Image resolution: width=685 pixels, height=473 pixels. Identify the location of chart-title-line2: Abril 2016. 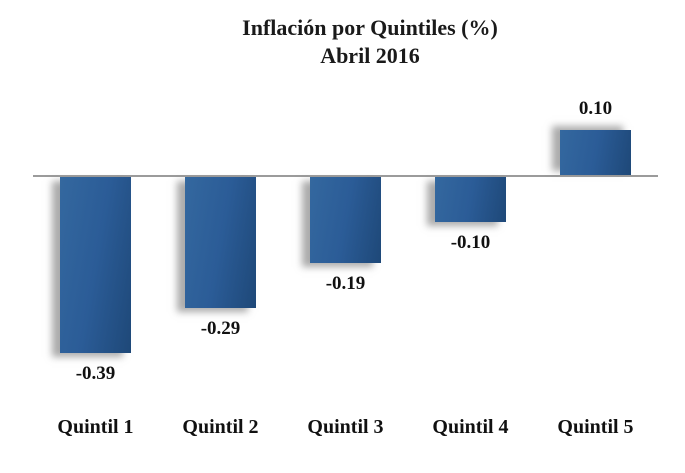
(370, 55).